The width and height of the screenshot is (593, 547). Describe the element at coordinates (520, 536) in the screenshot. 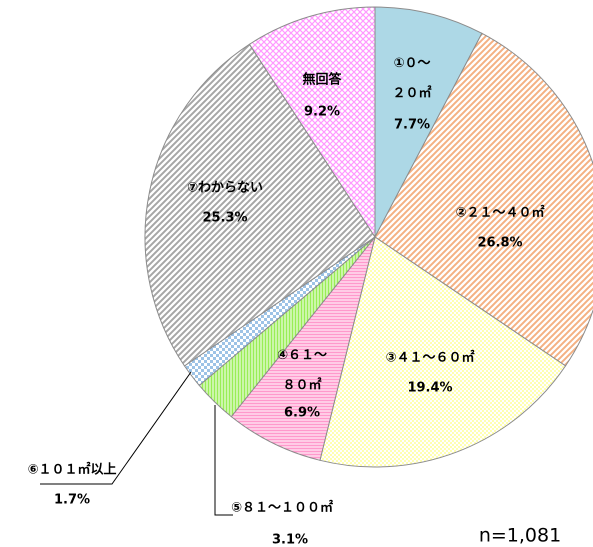

I see `sample-size-note: n=1,081` at that location.